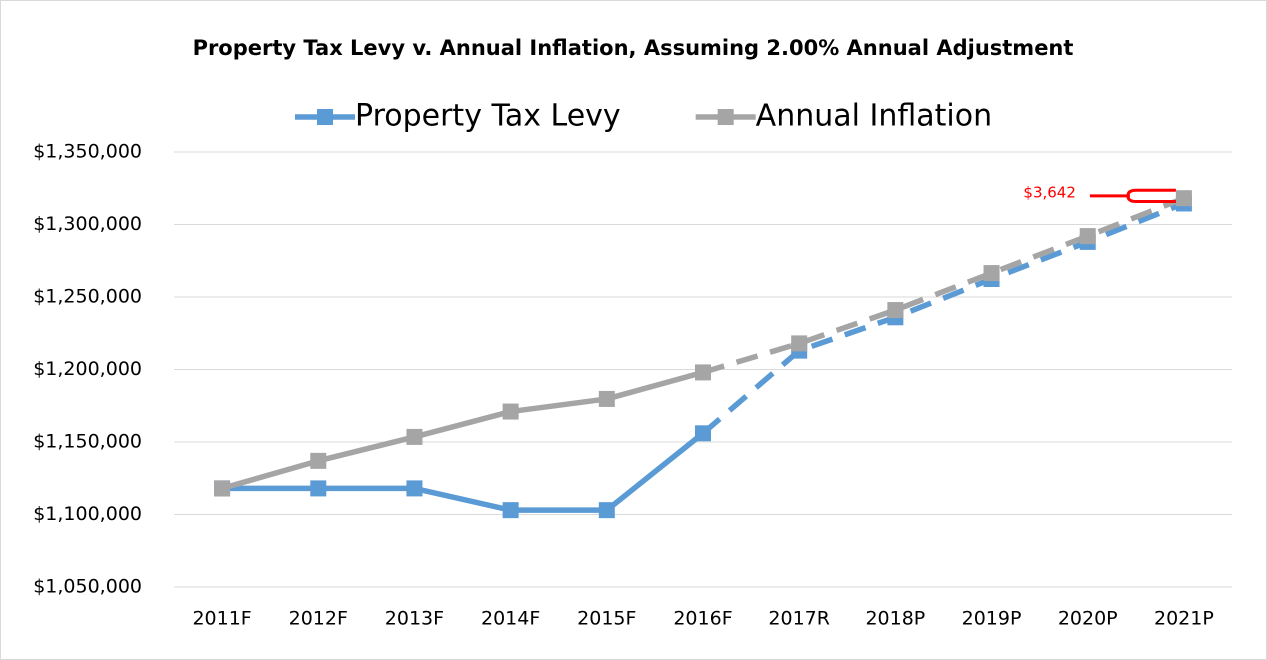  I want to click on annotation-bracket, so click(1132, 195).